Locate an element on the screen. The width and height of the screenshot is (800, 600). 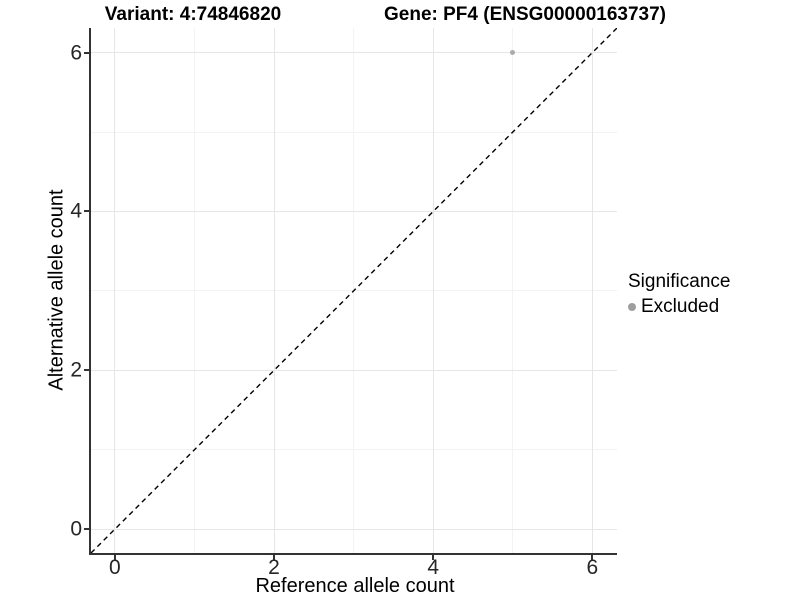
y-tick-label: 4 is located at coordinates (76, 211).